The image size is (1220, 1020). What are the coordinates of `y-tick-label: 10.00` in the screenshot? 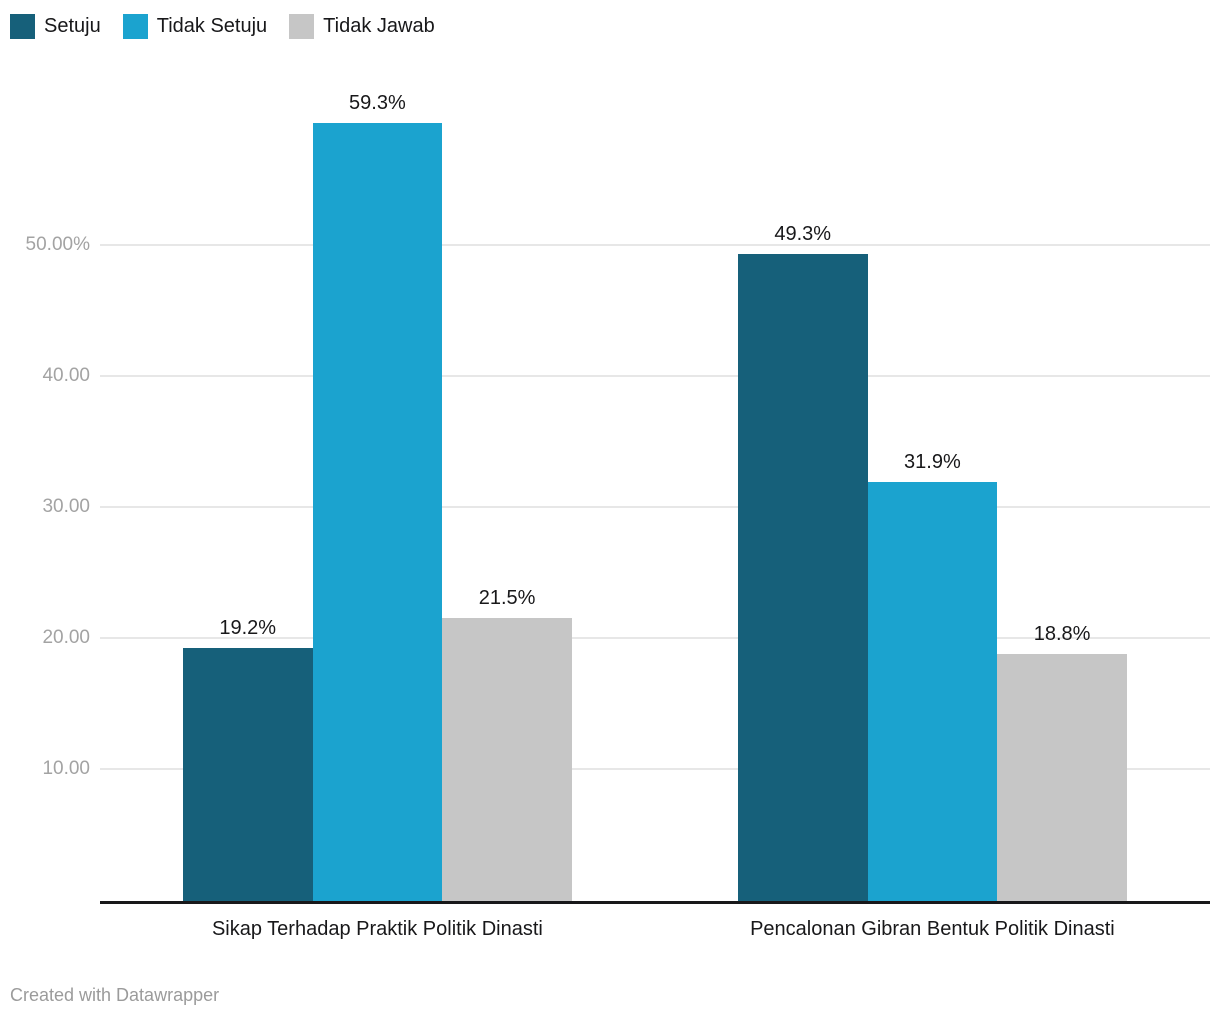 It's located at (66, 768).